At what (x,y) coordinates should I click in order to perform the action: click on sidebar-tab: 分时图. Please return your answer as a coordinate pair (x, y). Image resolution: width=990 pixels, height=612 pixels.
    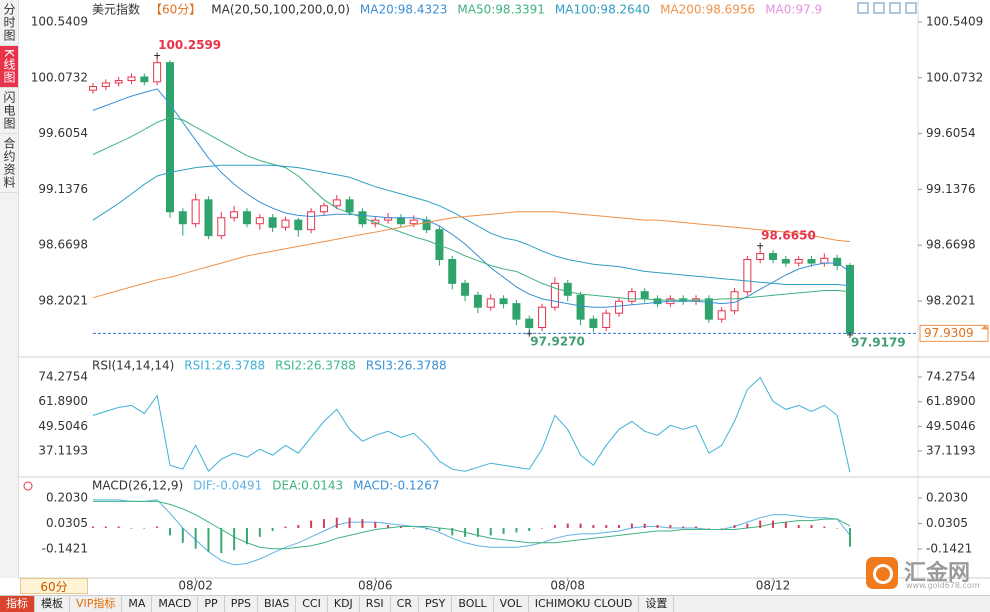
    Looking at the image, I should click on (9, 23).